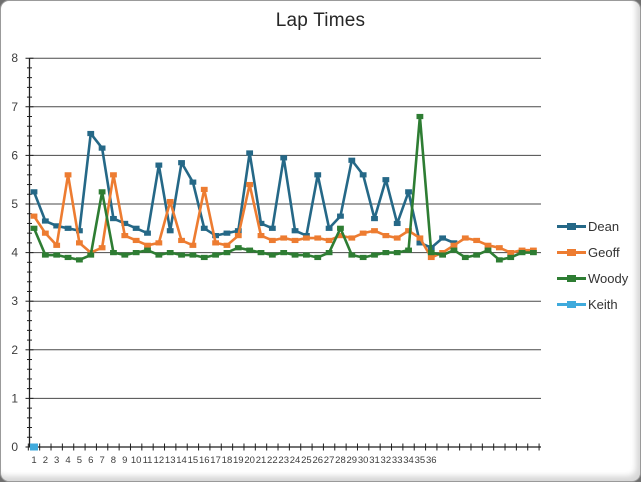 Image resolution: width=641 pixels, height=482 pixels. Describe the element at coordinates (34, 447) in the screenshot. I see `marker-keith` at that location.